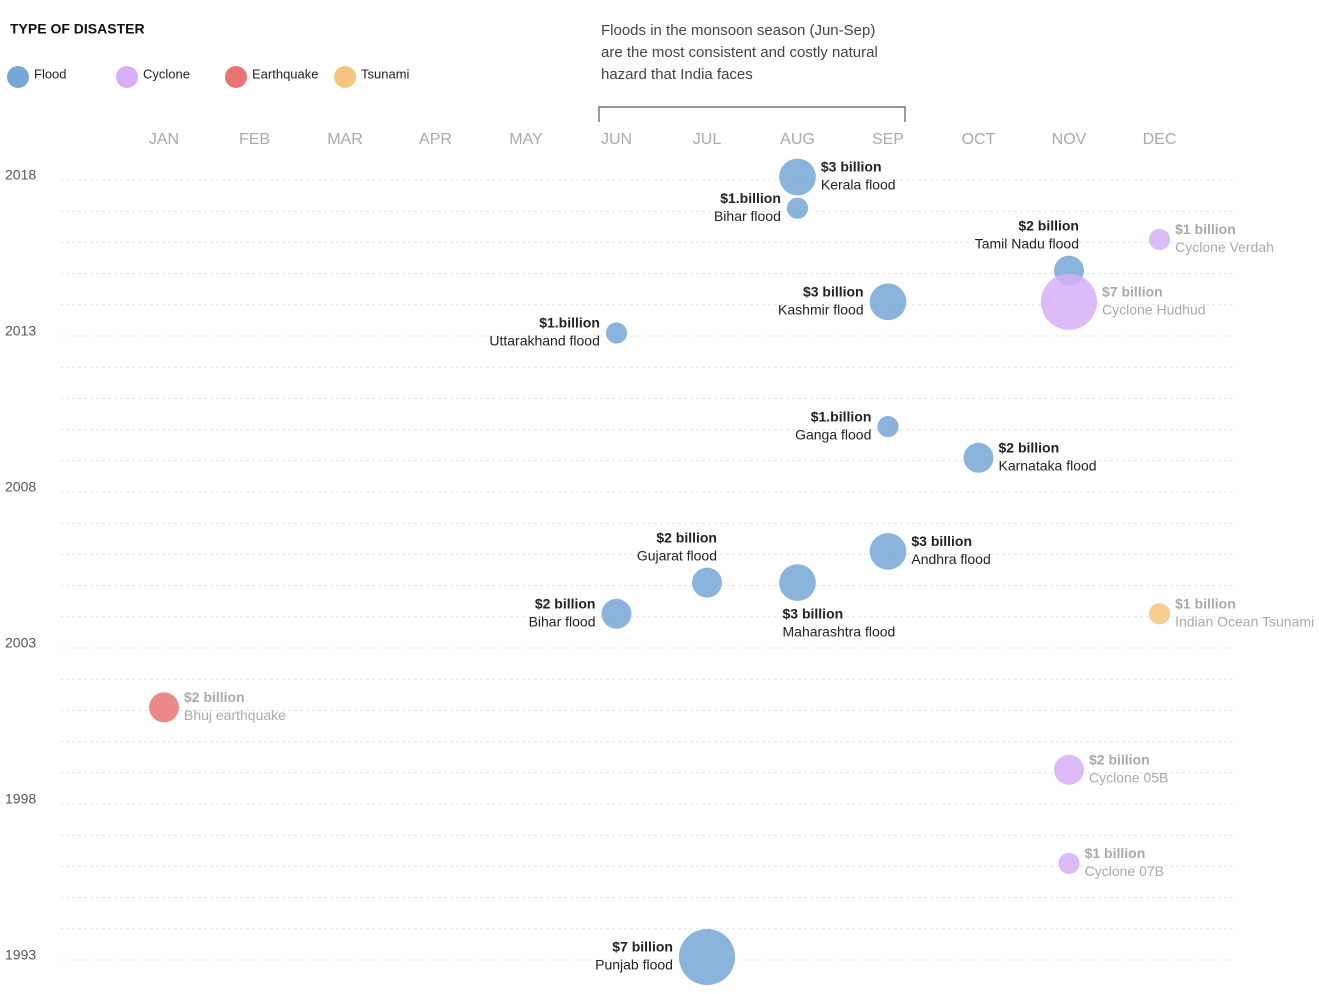 The image size is (1319, 994). Describe the element at coordinates (285, 73) in the screenshot. I see `legend-label: Earthquake` at that location.